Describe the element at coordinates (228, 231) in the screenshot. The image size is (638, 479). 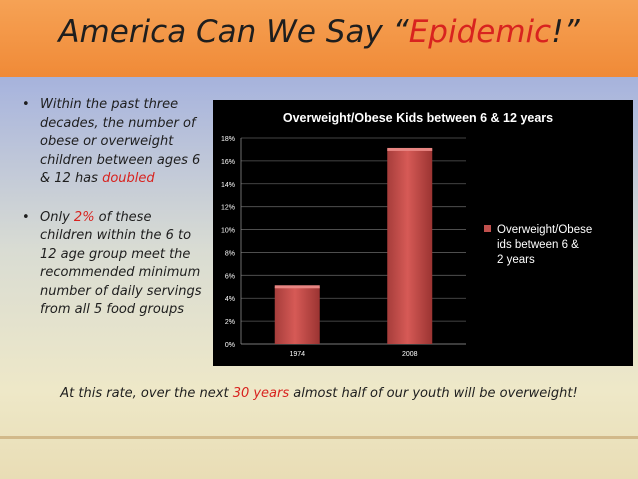
I see `y-tick-label: 10%` at that location.